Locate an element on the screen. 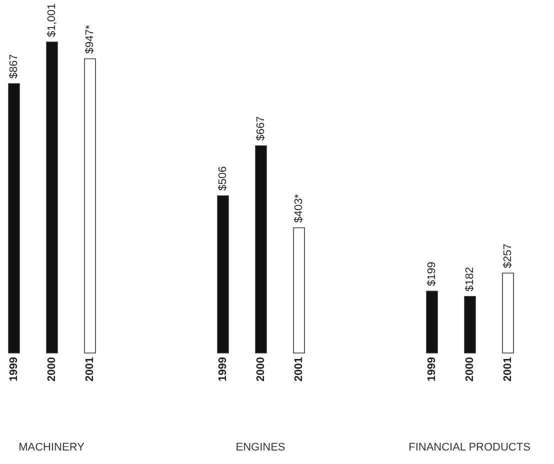 This screenshot has height=464, width=554. x-tick-label: MACHINERY is located at coordinates (52, 448).